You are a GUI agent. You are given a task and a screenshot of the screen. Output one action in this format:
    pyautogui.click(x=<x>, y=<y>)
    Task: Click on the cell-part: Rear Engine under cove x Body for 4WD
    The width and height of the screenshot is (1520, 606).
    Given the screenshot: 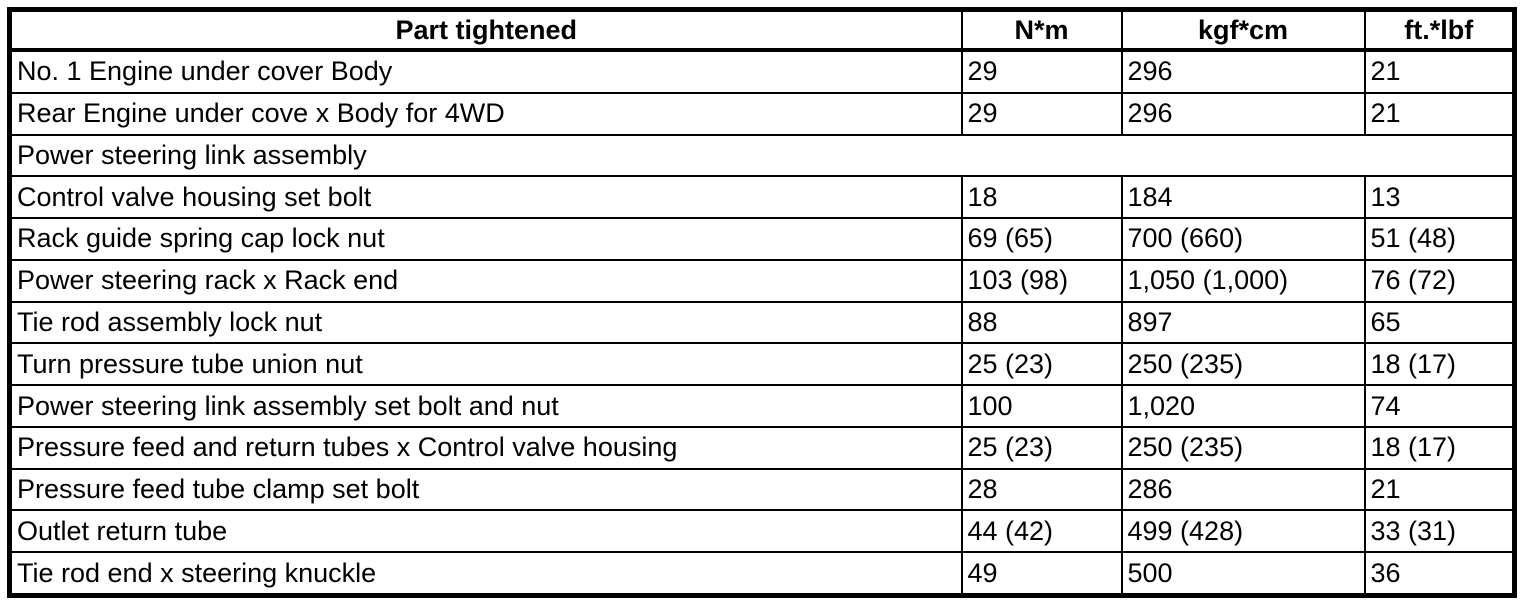 What is the action you would take?
    pyautogui.click(x=485, y=113)
    